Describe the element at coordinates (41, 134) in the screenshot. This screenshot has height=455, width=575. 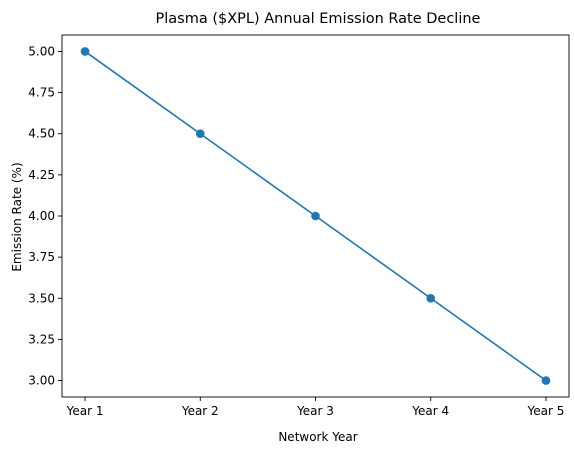
I see `y-tick-label: 4.50` at that location.